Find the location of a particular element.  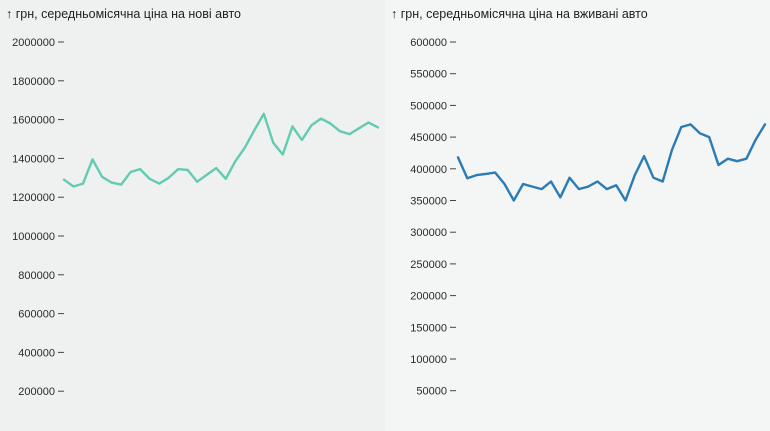

y-axis-tick-label: 450000 is located at coordinates (428, 138).